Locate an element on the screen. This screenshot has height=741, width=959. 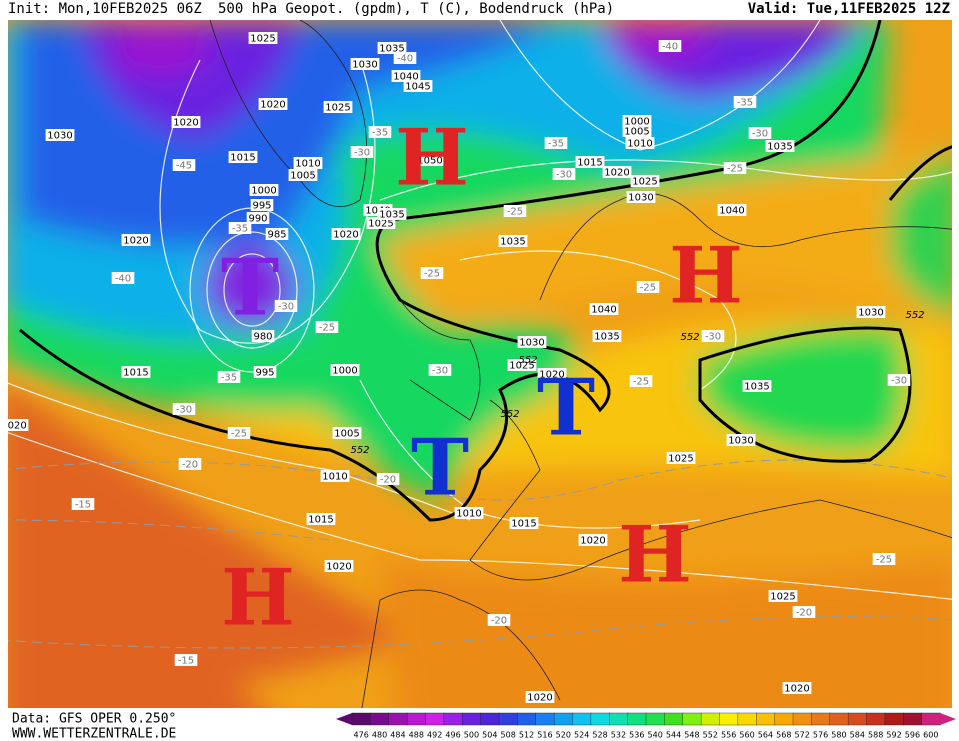
colorbar-label: 520 is located at coordinates (563, 735).